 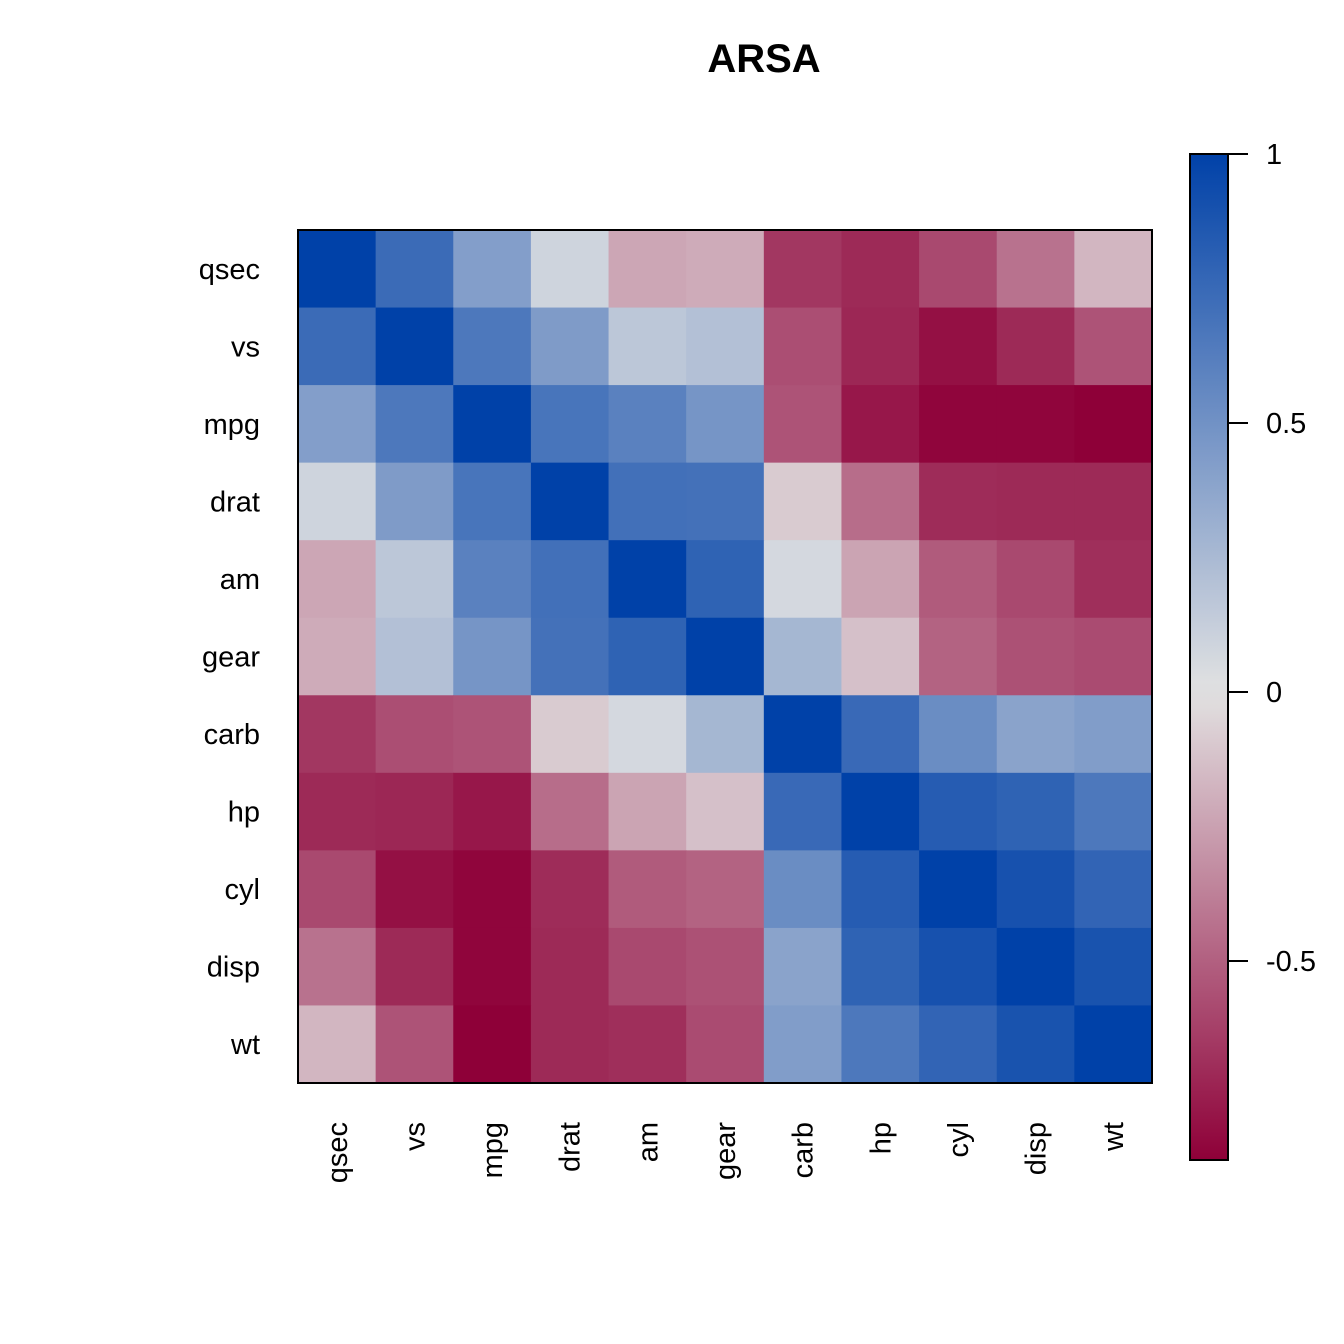 I want to click on row-labels: qsec vs mpg drat am gear carb hp cyl disp wt, so click(x=230, y=657).